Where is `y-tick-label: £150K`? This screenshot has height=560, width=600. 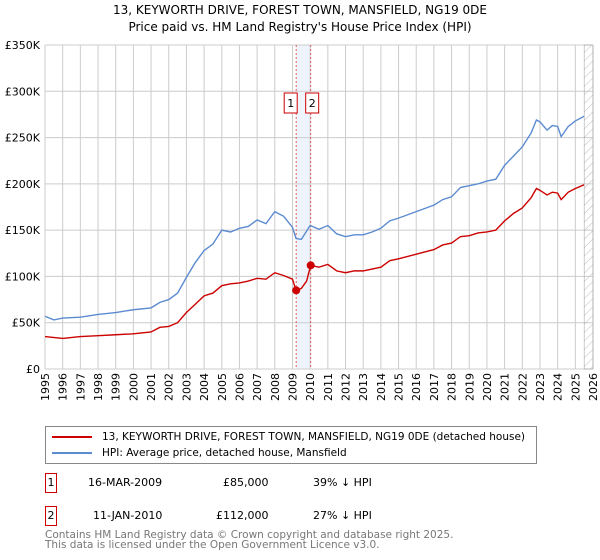
y-tick-label: £150K is located at coordinates (23, 230).